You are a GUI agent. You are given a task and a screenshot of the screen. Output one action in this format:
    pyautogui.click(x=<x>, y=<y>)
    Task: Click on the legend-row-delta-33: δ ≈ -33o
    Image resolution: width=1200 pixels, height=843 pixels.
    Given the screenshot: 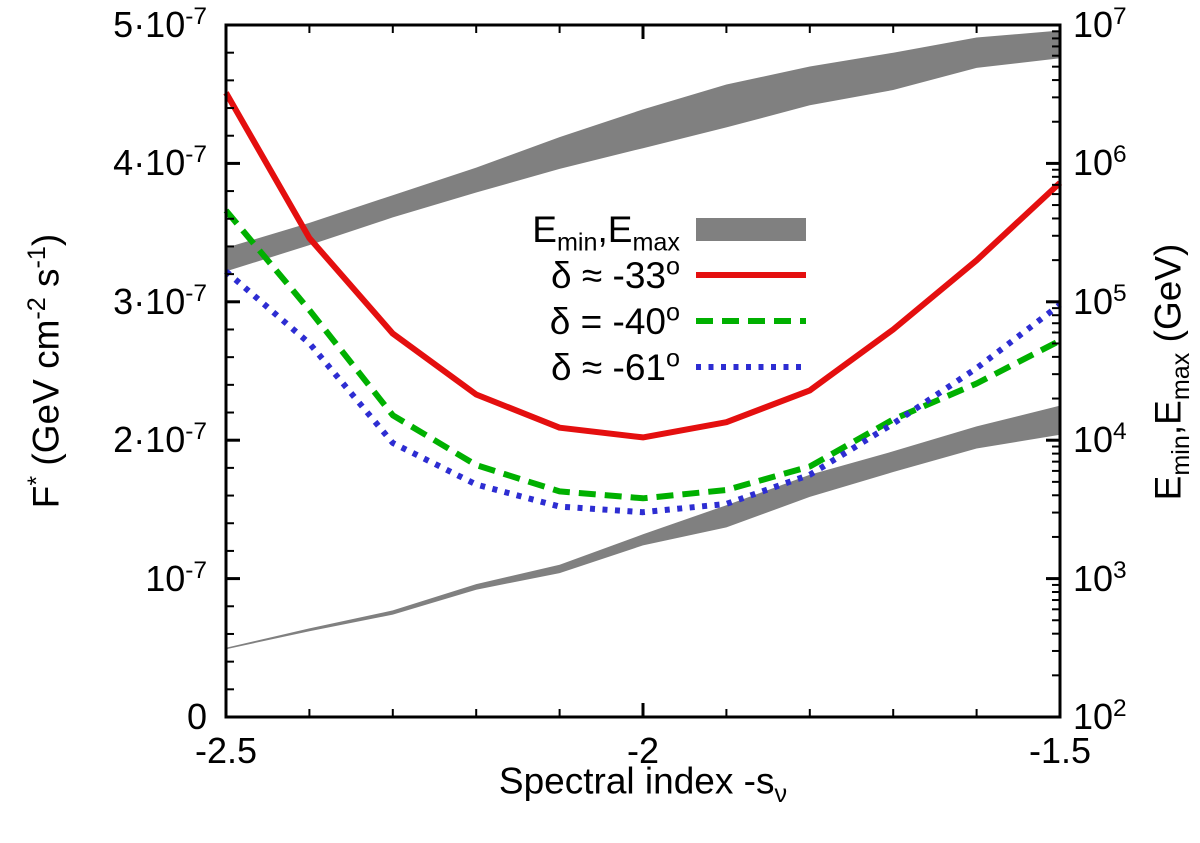 What is the action you would take?
    pyautogui.click(x=648, y=275)
    